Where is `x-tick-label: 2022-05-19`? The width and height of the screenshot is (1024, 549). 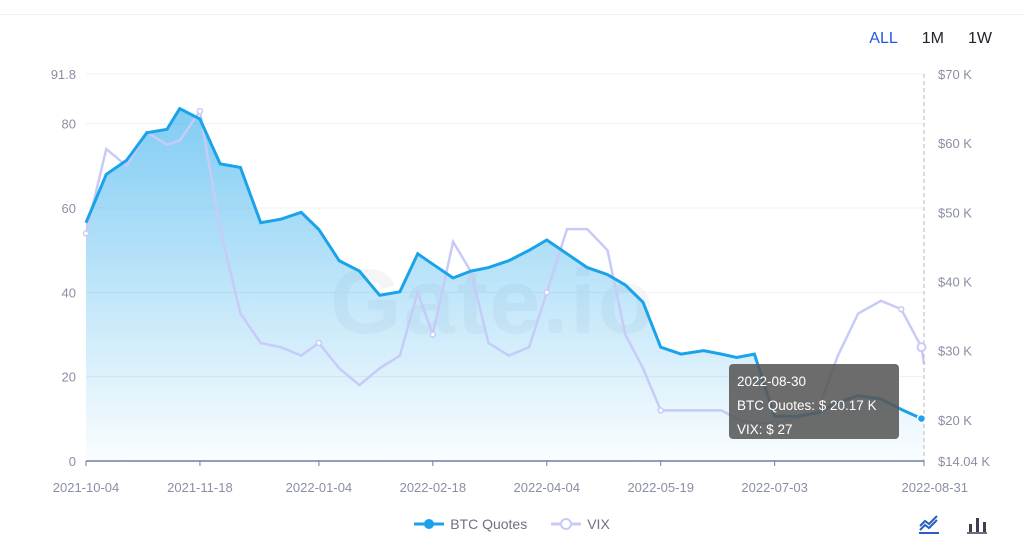
x-tick-label: 2022-05-19 is located at coordinates (660, 487).